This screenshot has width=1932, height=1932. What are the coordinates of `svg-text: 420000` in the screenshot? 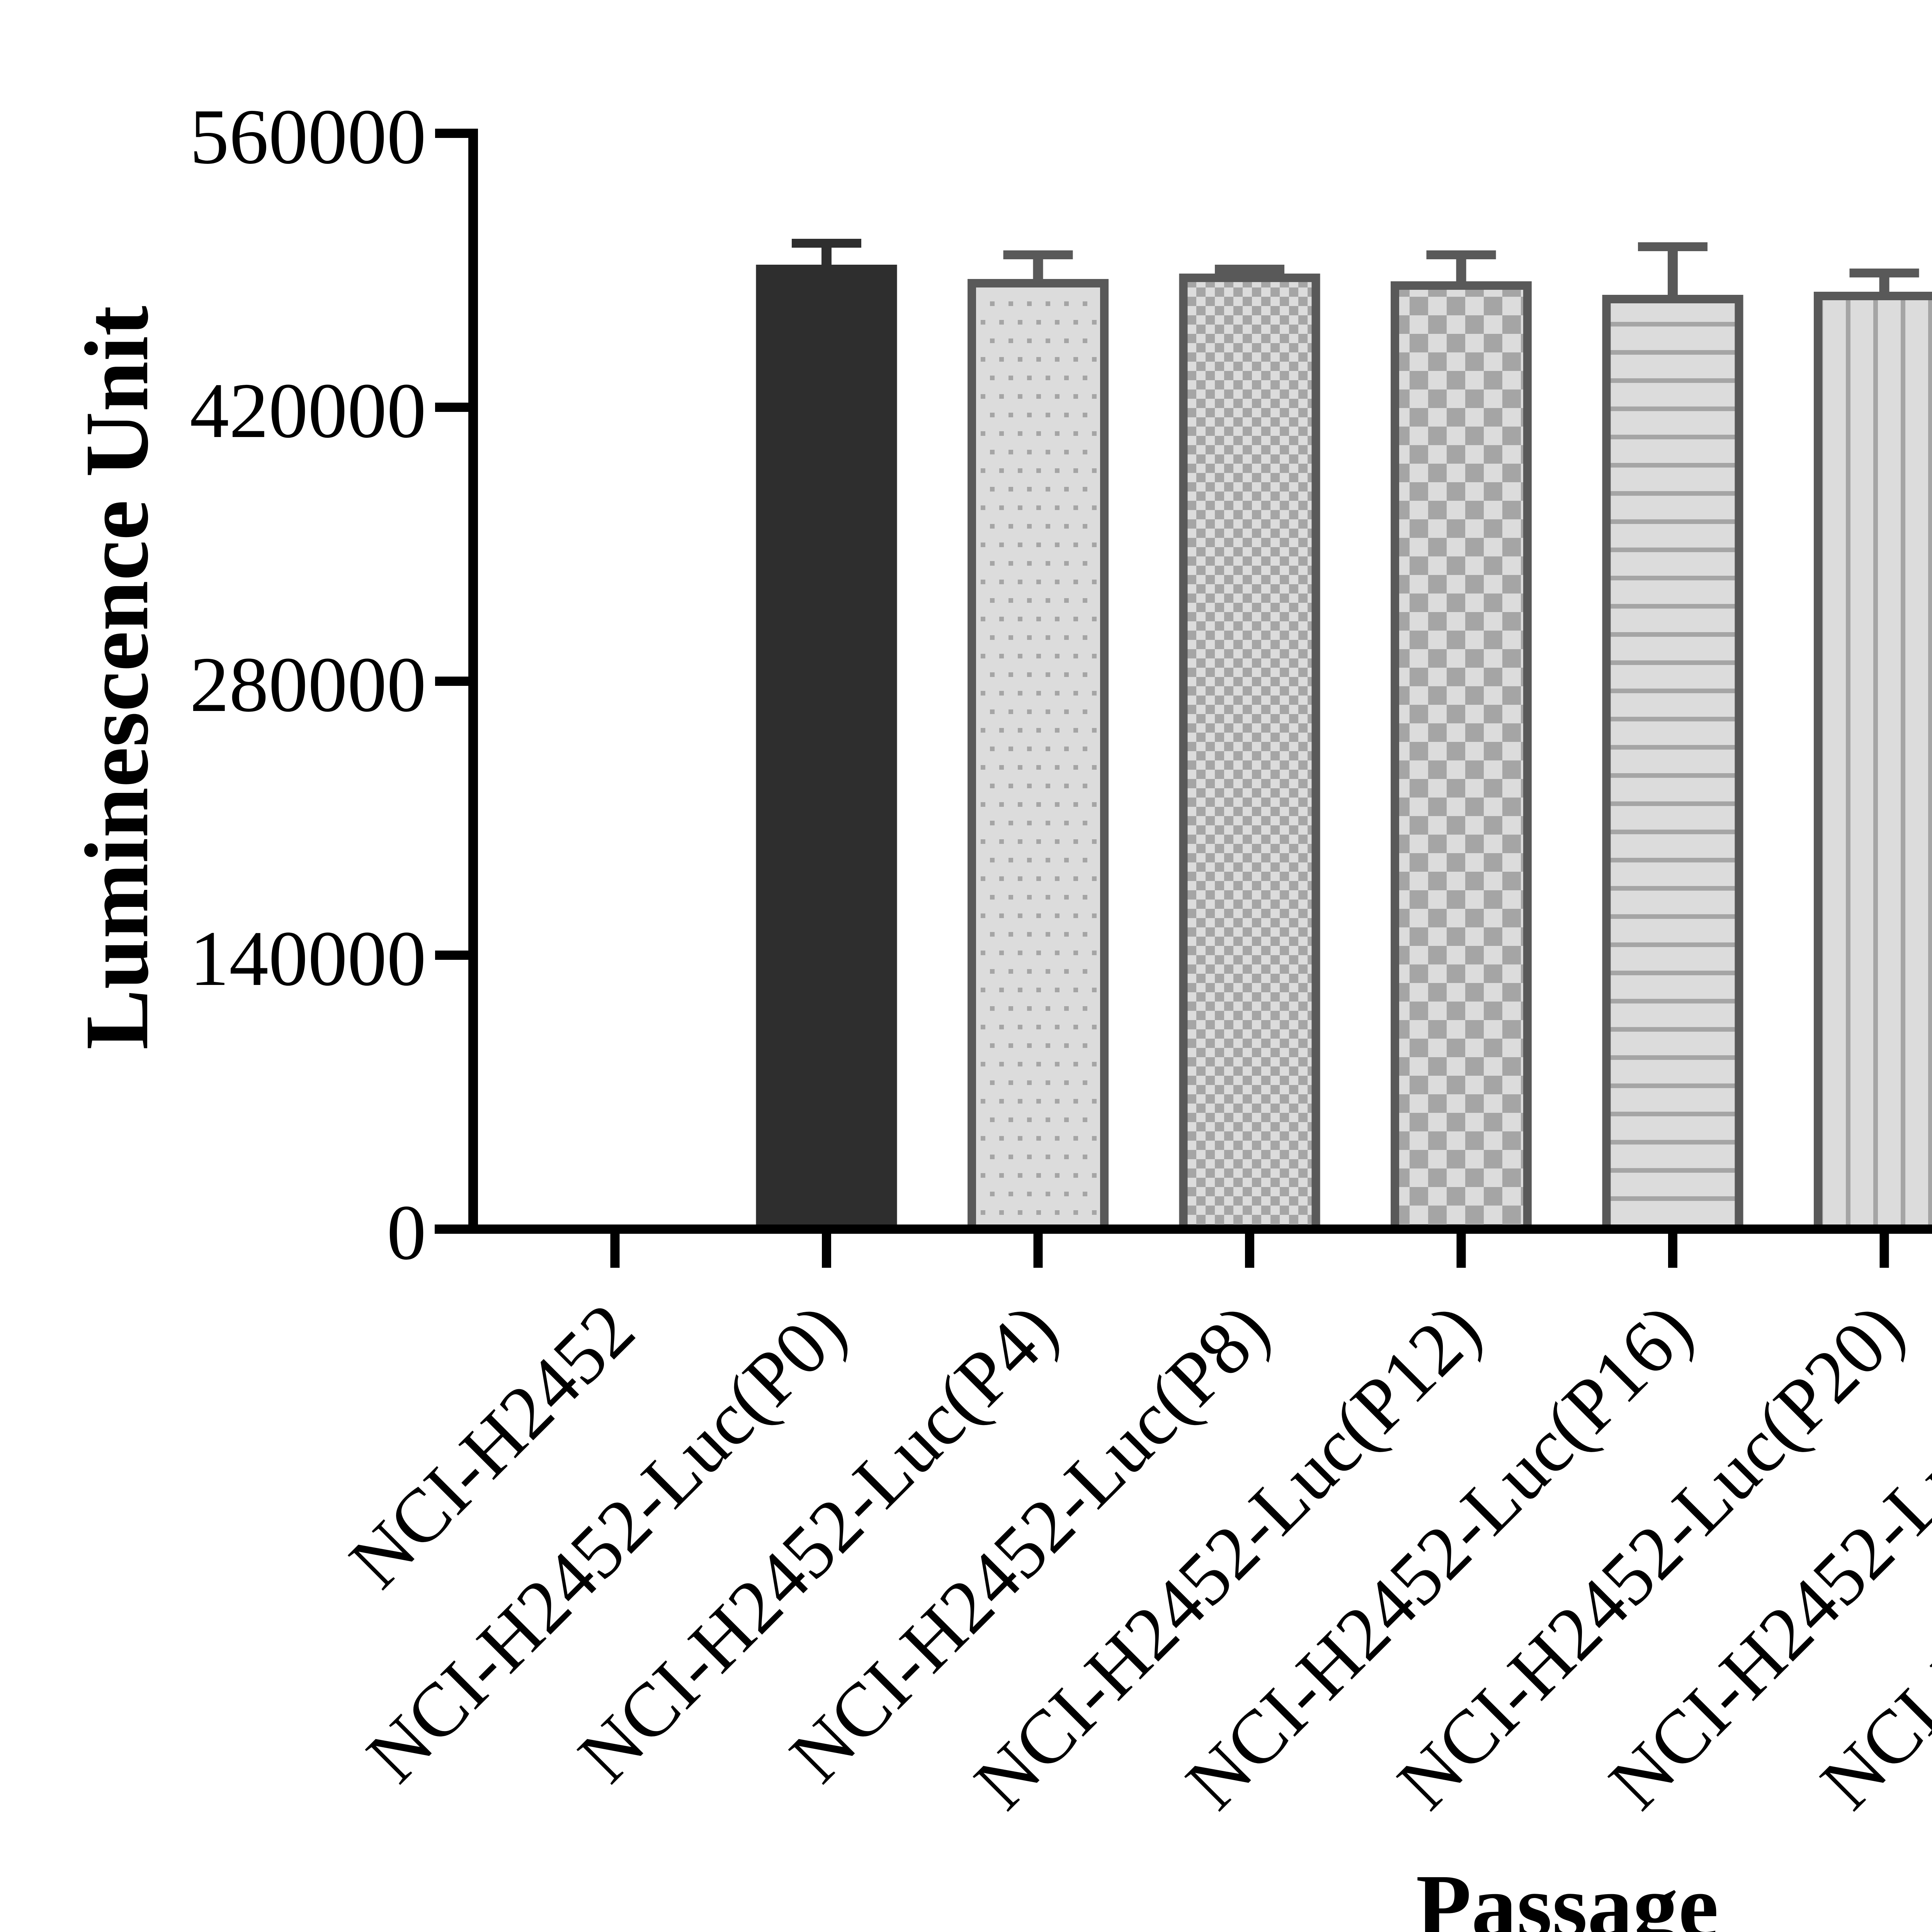 It's located at (308, 411).